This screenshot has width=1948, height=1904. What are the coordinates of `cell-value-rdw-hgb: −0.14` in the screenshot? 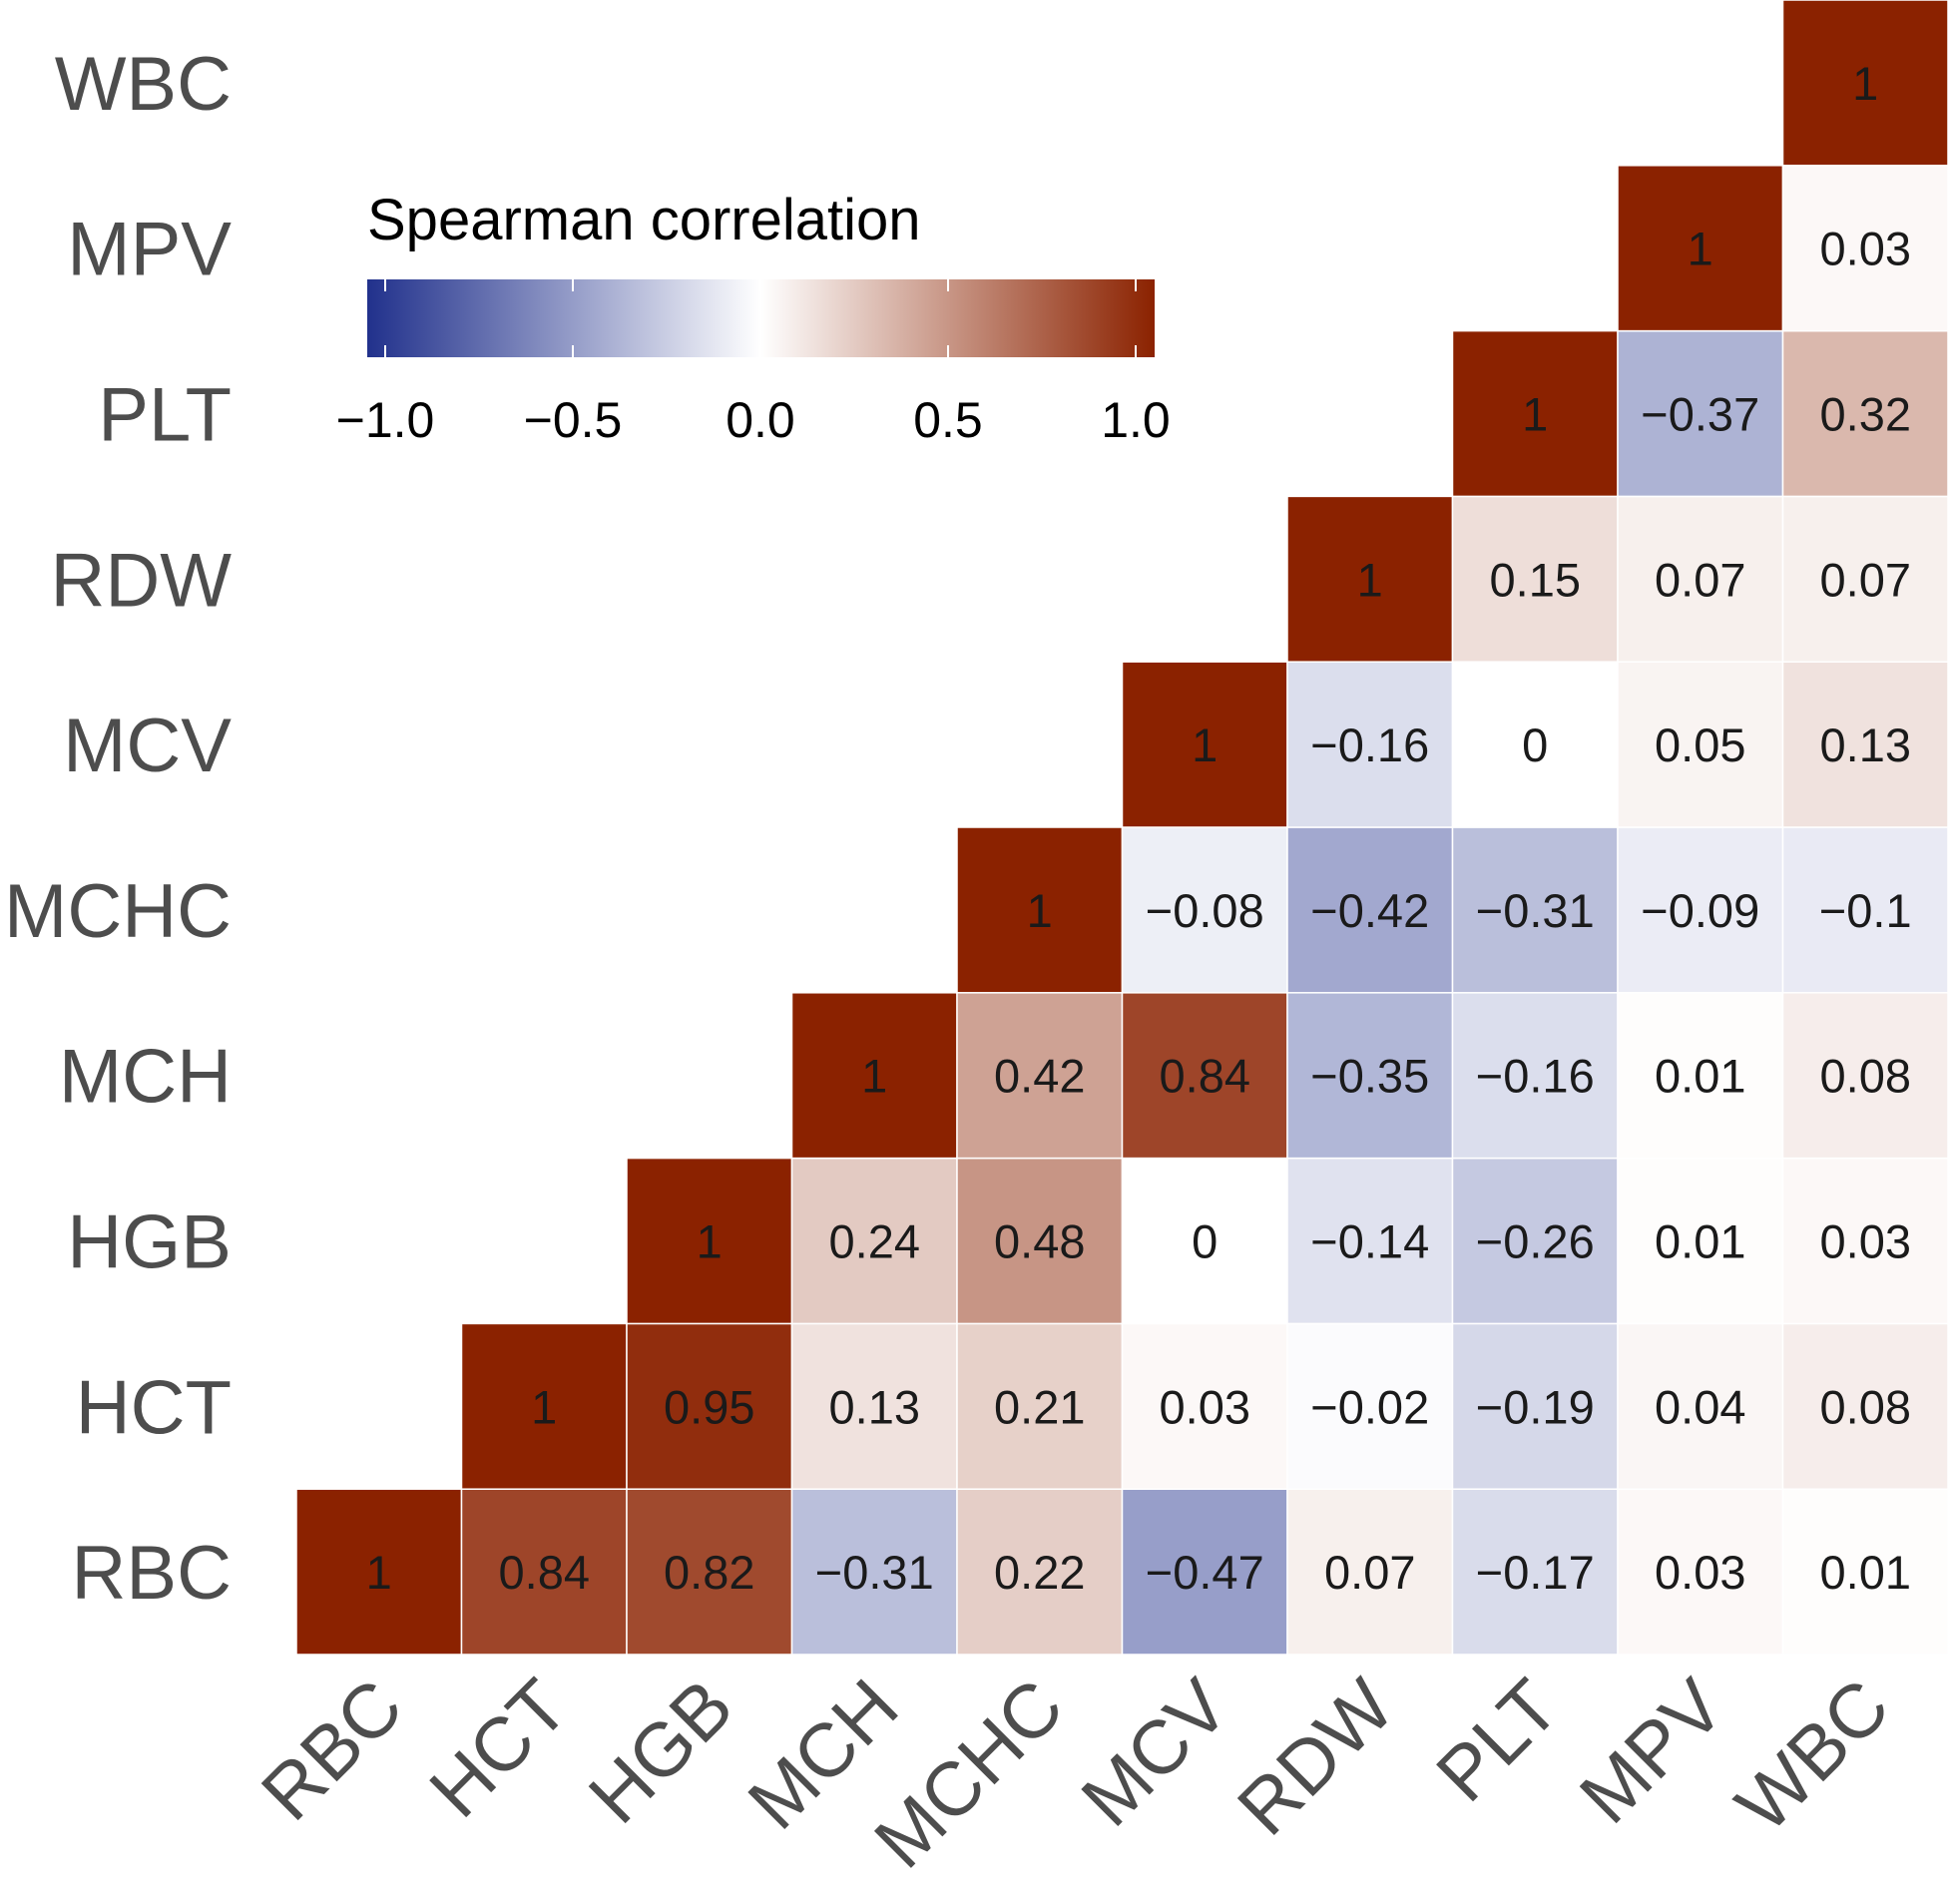 It's located at (1369, 1241).